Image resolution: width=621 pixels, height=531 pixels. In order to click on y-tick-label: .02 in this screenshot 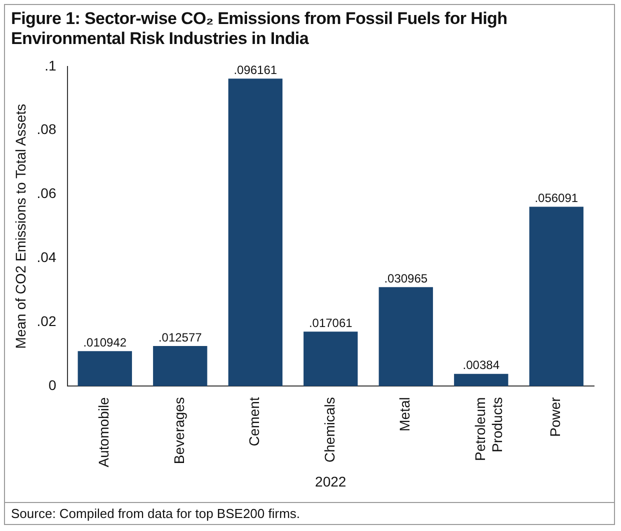, I will do `click(46, 321)`.